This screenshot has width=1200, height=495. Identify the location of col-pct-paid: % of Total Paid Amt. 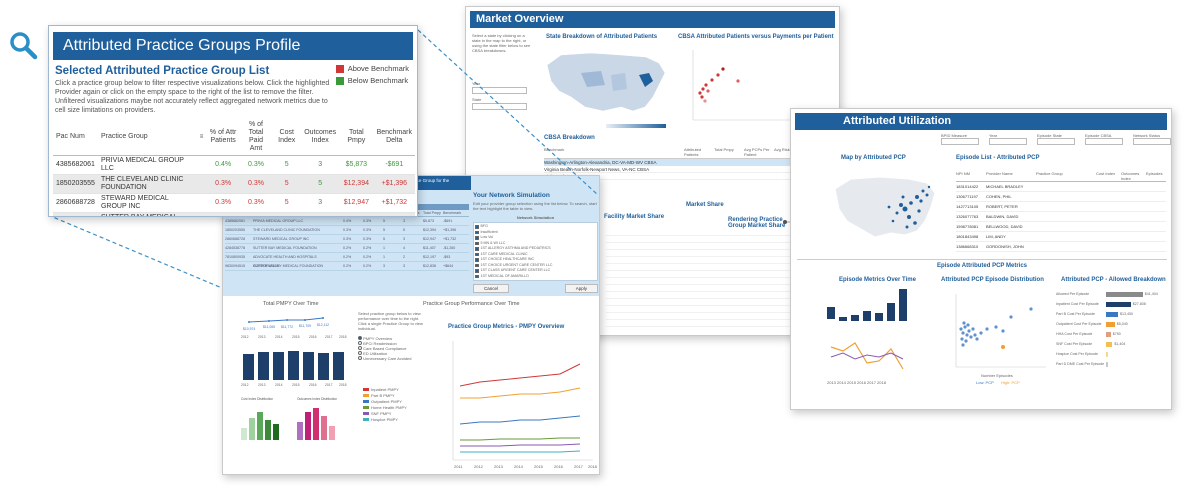
(256, 137).